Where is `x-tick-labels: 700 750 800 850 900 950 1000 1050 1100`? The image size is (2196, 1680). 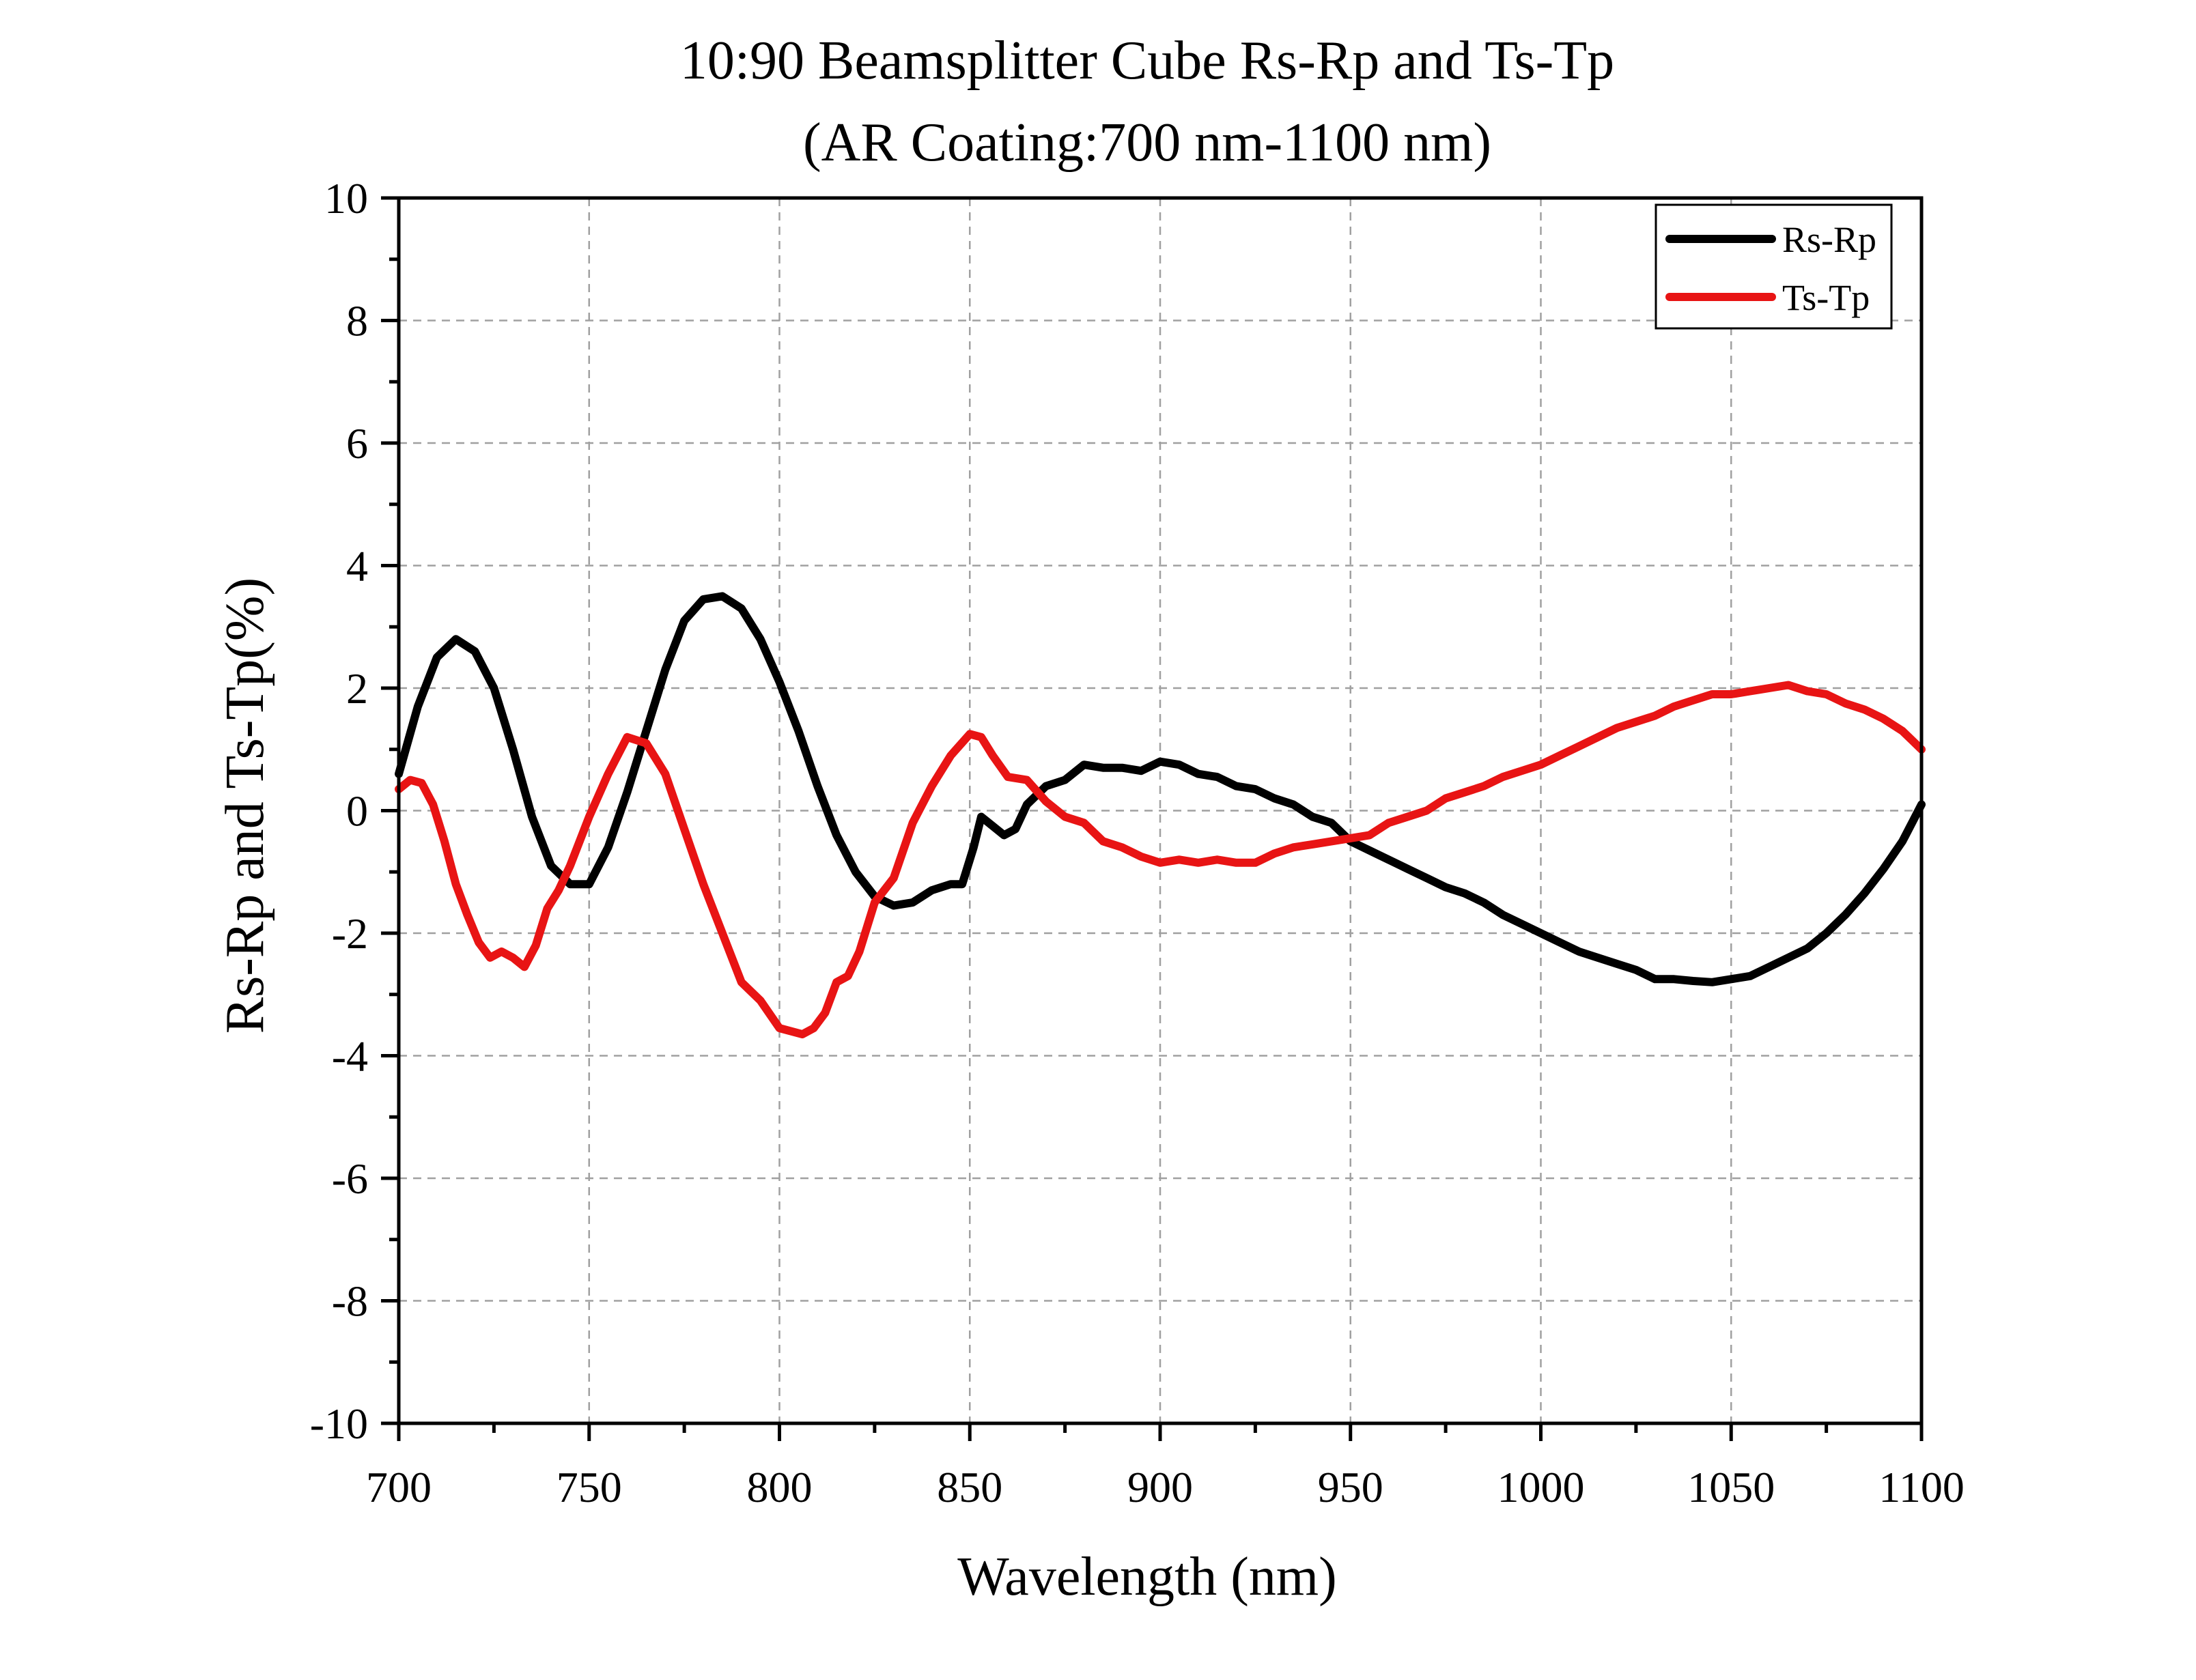
x-tick-labels: 700 750 800 850 900 950 1000 1050 1100 is located at coordinates (1166, 1487).